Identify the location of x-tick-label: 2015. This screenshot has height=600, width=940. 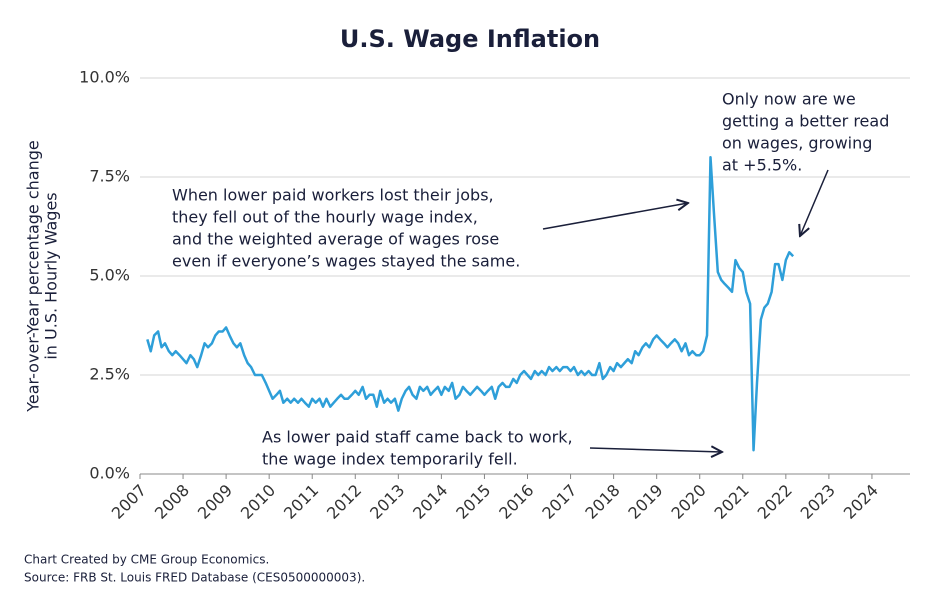
(473, 502).